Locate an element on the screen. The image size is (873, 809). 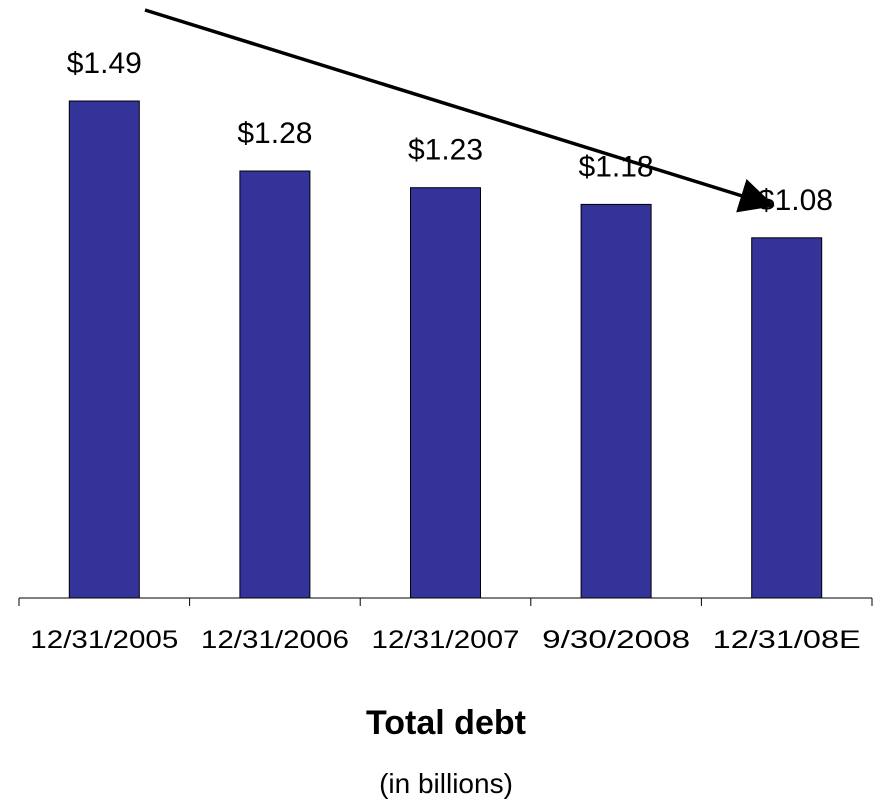
value-label-2: $1.28 is located at coordinates (274, 133).